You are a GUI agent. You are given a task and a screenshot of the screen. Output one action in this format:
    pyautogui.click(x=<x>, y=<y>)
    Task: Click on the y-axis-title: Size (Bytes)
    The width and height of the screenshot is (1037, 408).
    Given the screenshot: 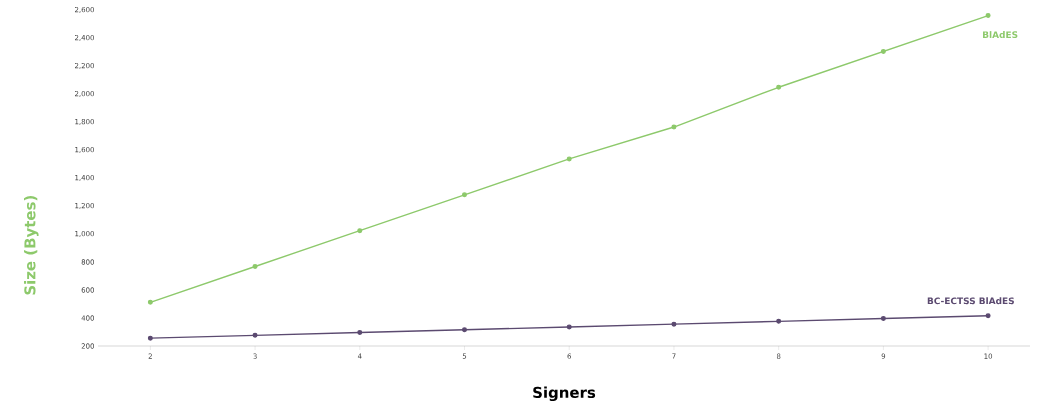 What is the action you would take?
    pyautogui.click(x=31, y=245)
    